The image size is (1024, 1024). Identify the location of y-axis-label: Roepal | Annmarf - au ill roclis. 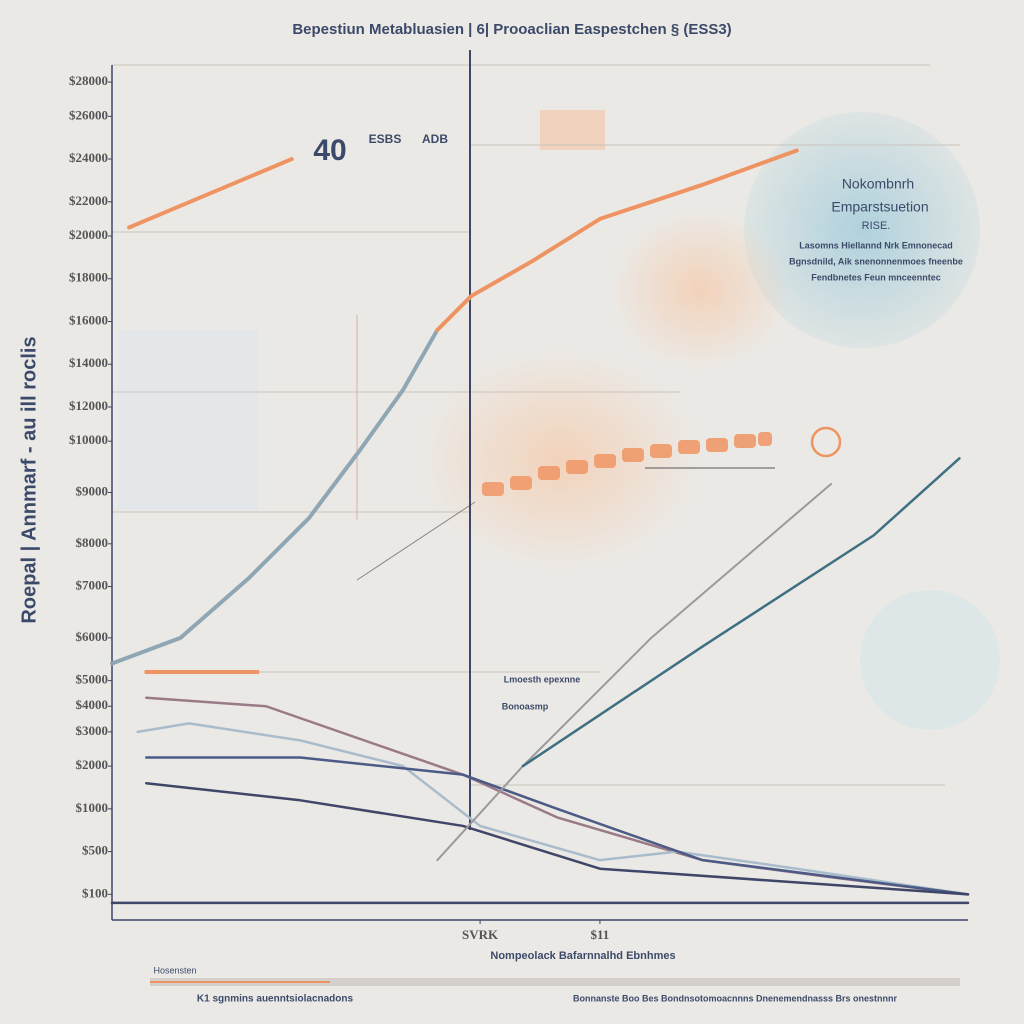
(29, 479).